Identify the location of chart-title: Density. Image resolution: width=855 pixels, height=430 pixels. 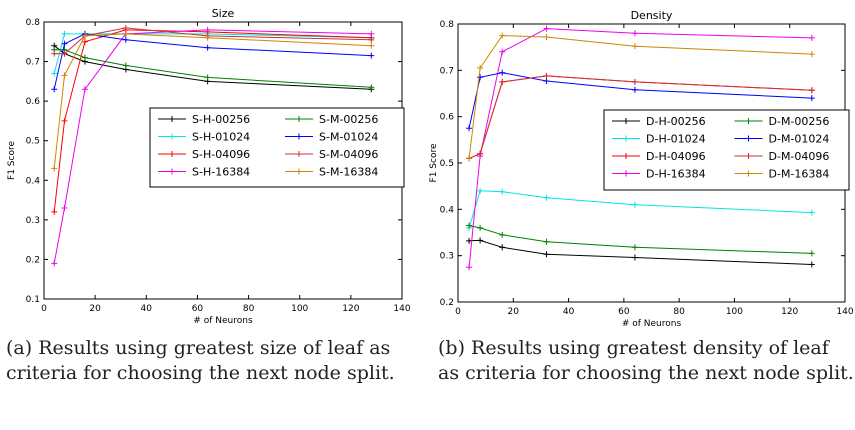
(652, 15).